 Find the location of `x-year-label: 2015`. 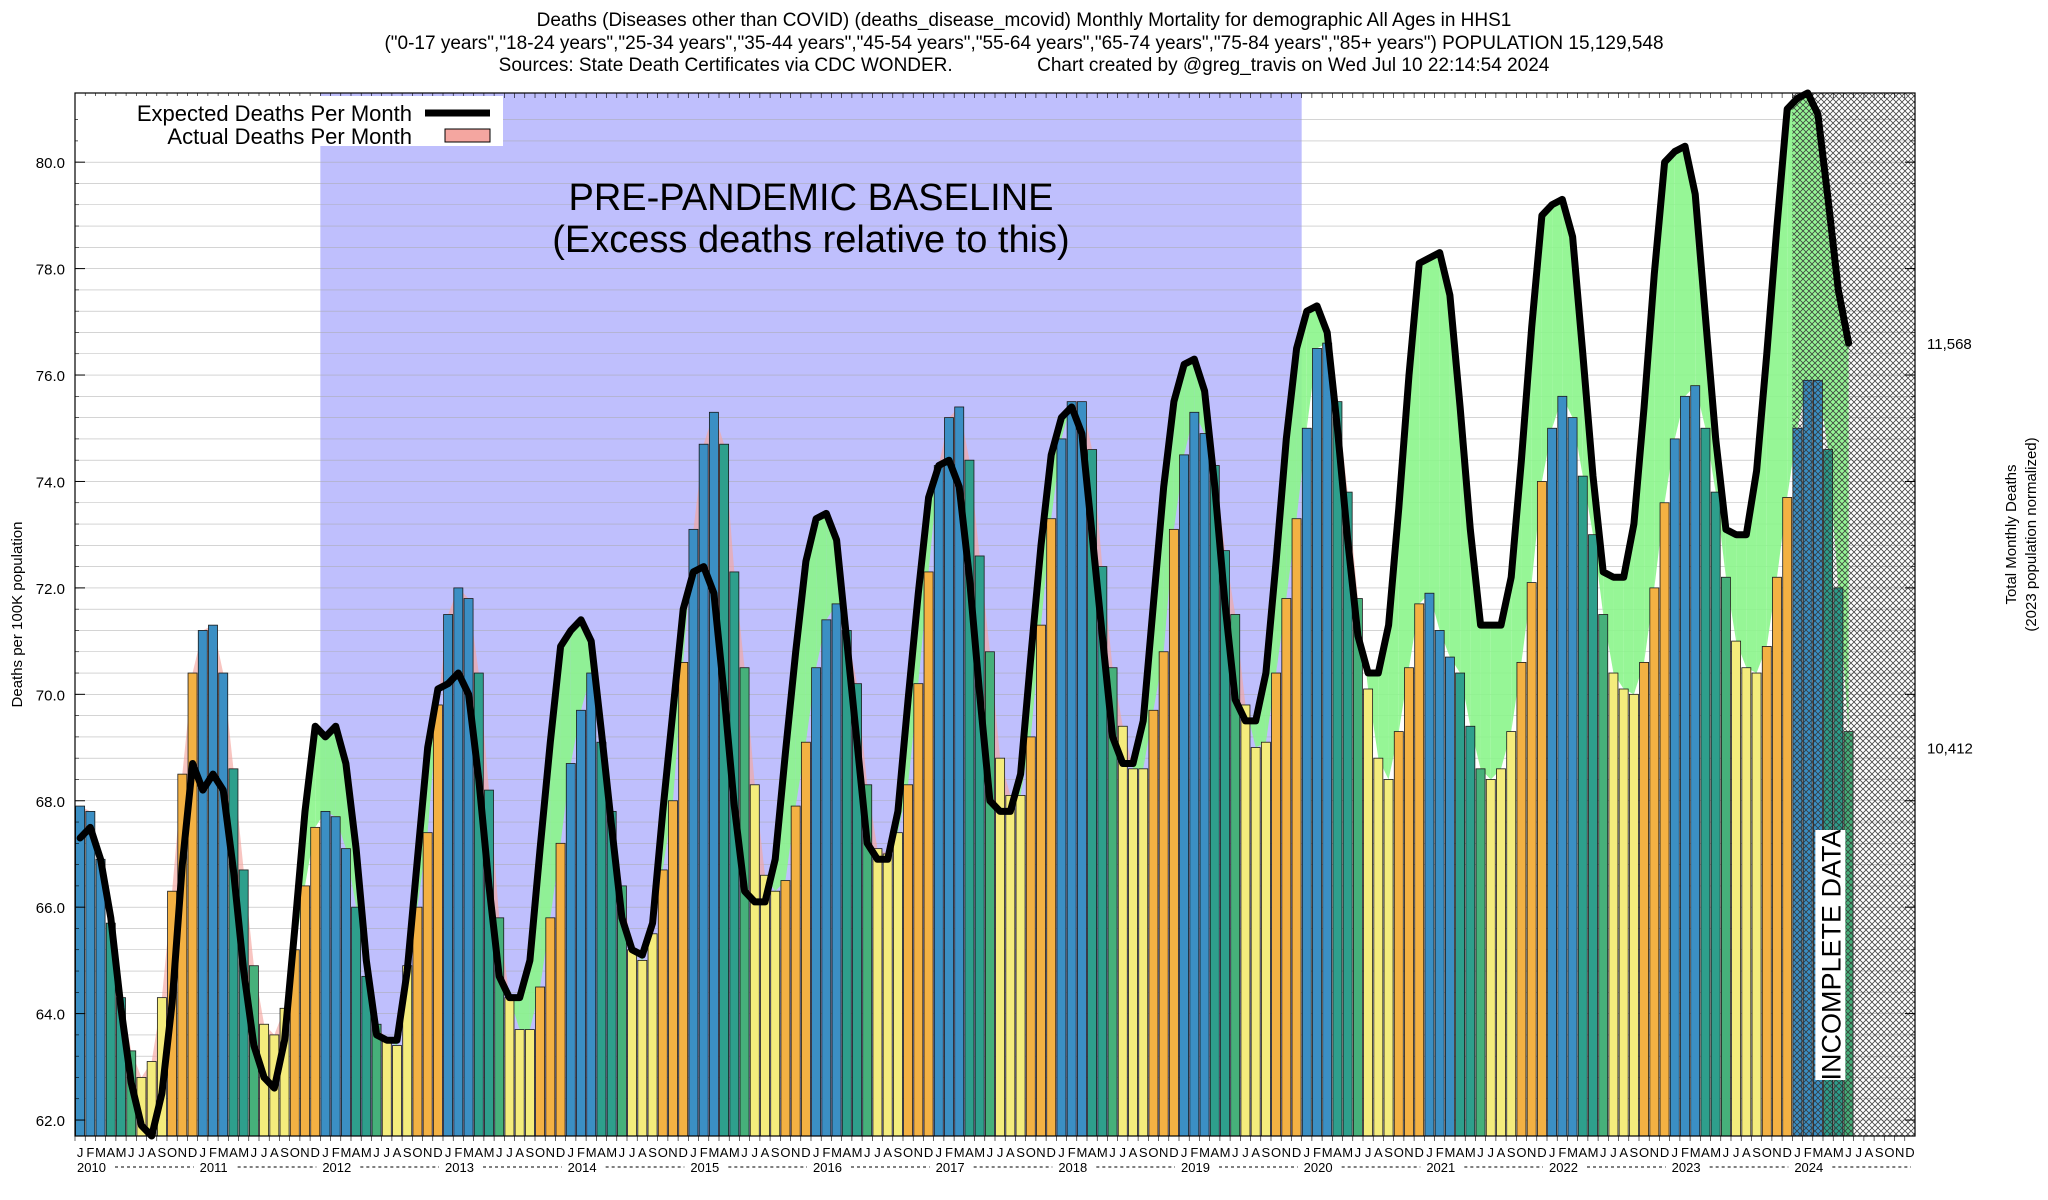

x-year-label: 2015 is located at coordinates (704, 1167).